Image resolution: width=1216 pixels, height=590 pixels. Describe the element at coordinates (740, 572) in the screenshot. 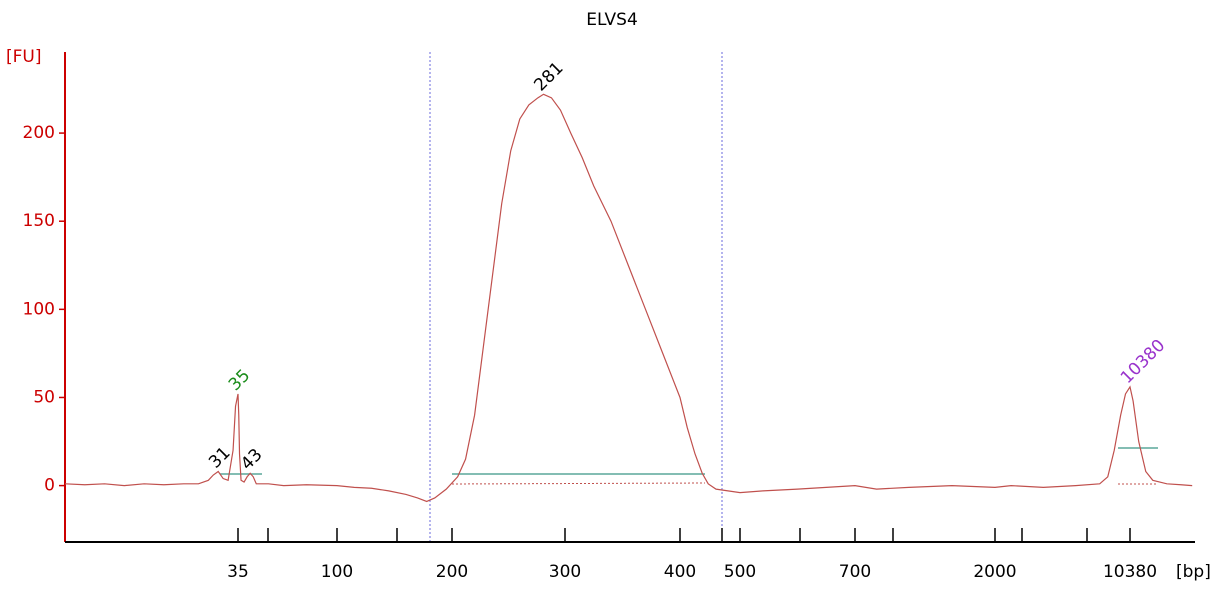

I see `x-tick-label: 500` at that location.